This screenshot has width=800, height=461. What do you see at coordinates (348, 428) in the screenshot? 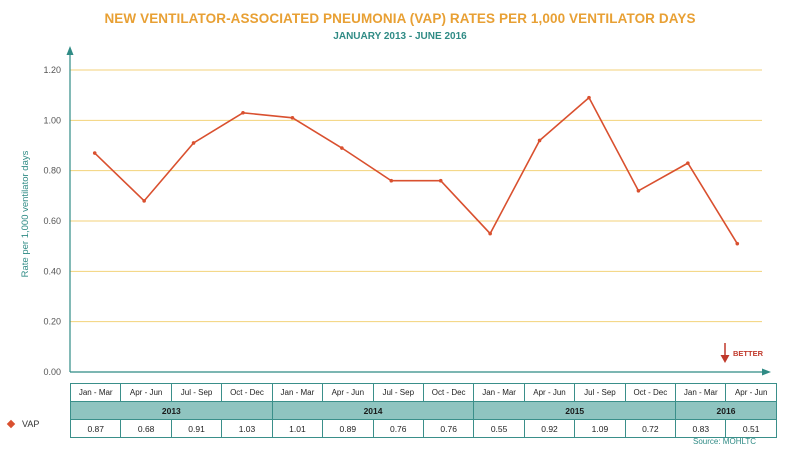
I see `value-cell: 0.89` at bounding box center [348, 428].